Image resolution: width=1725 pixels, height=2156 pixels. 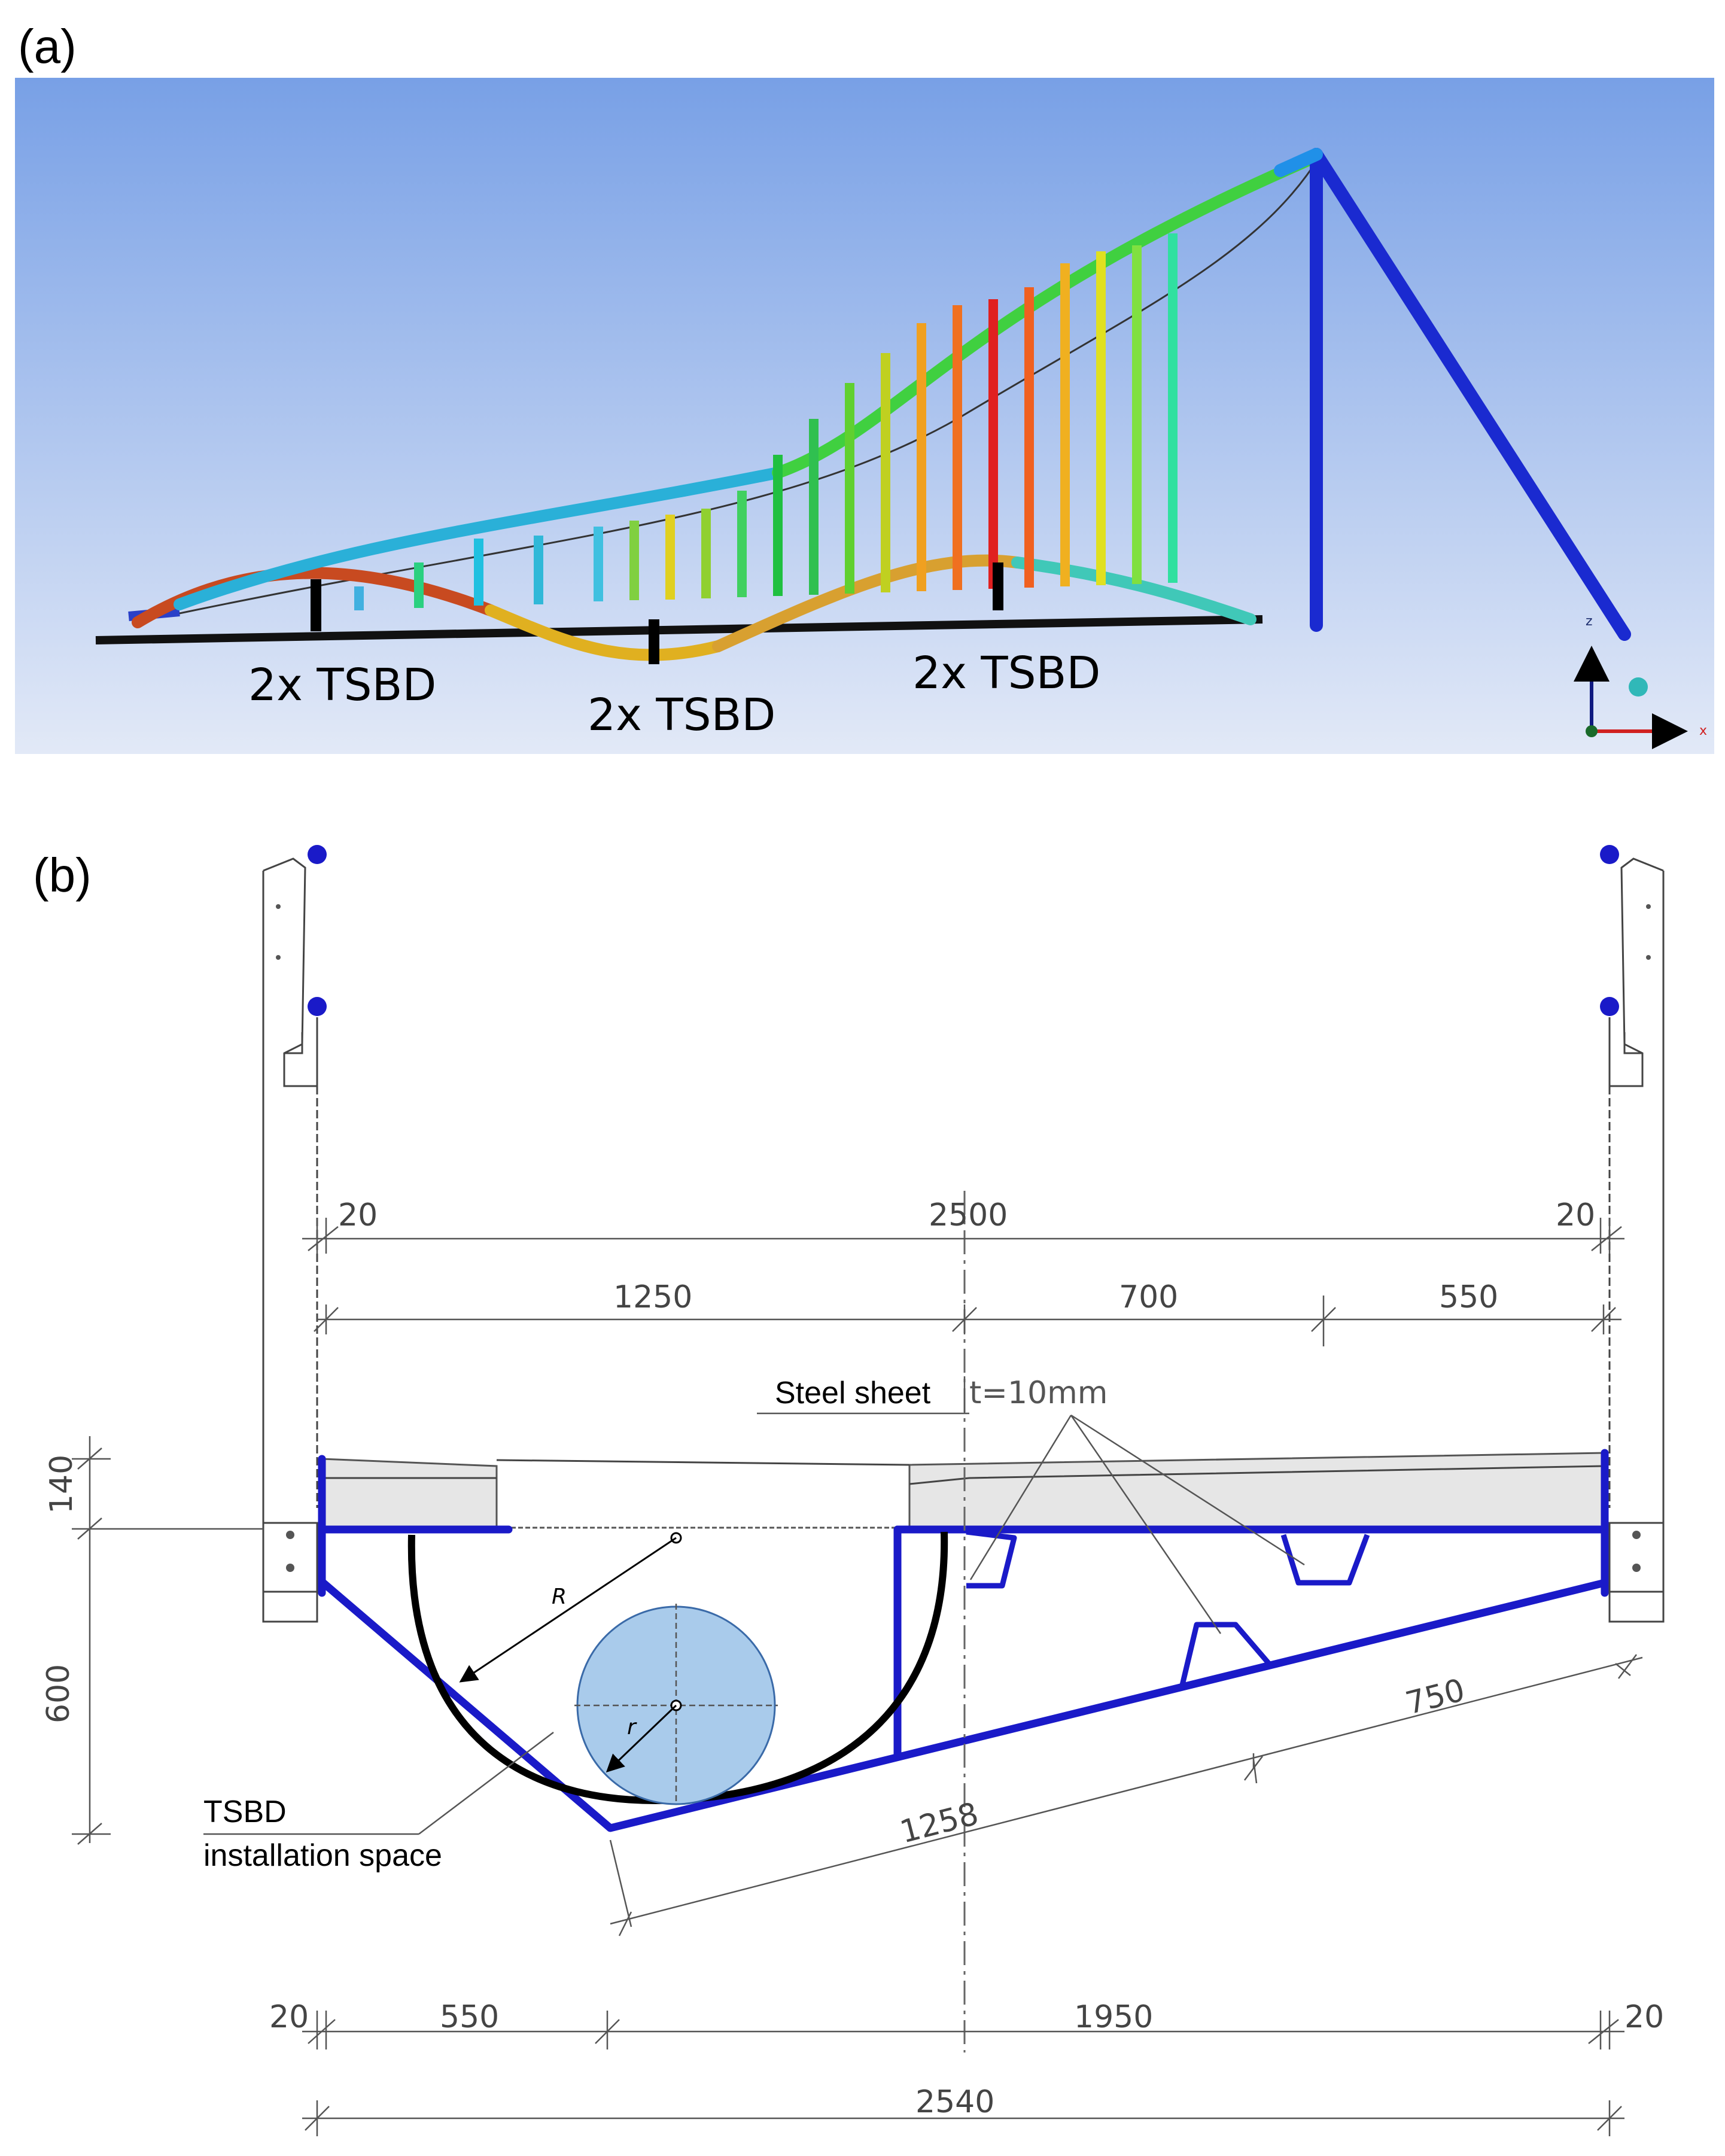 I want to click on thickness-label: t=10mm, so click(x=1038, y=1393).